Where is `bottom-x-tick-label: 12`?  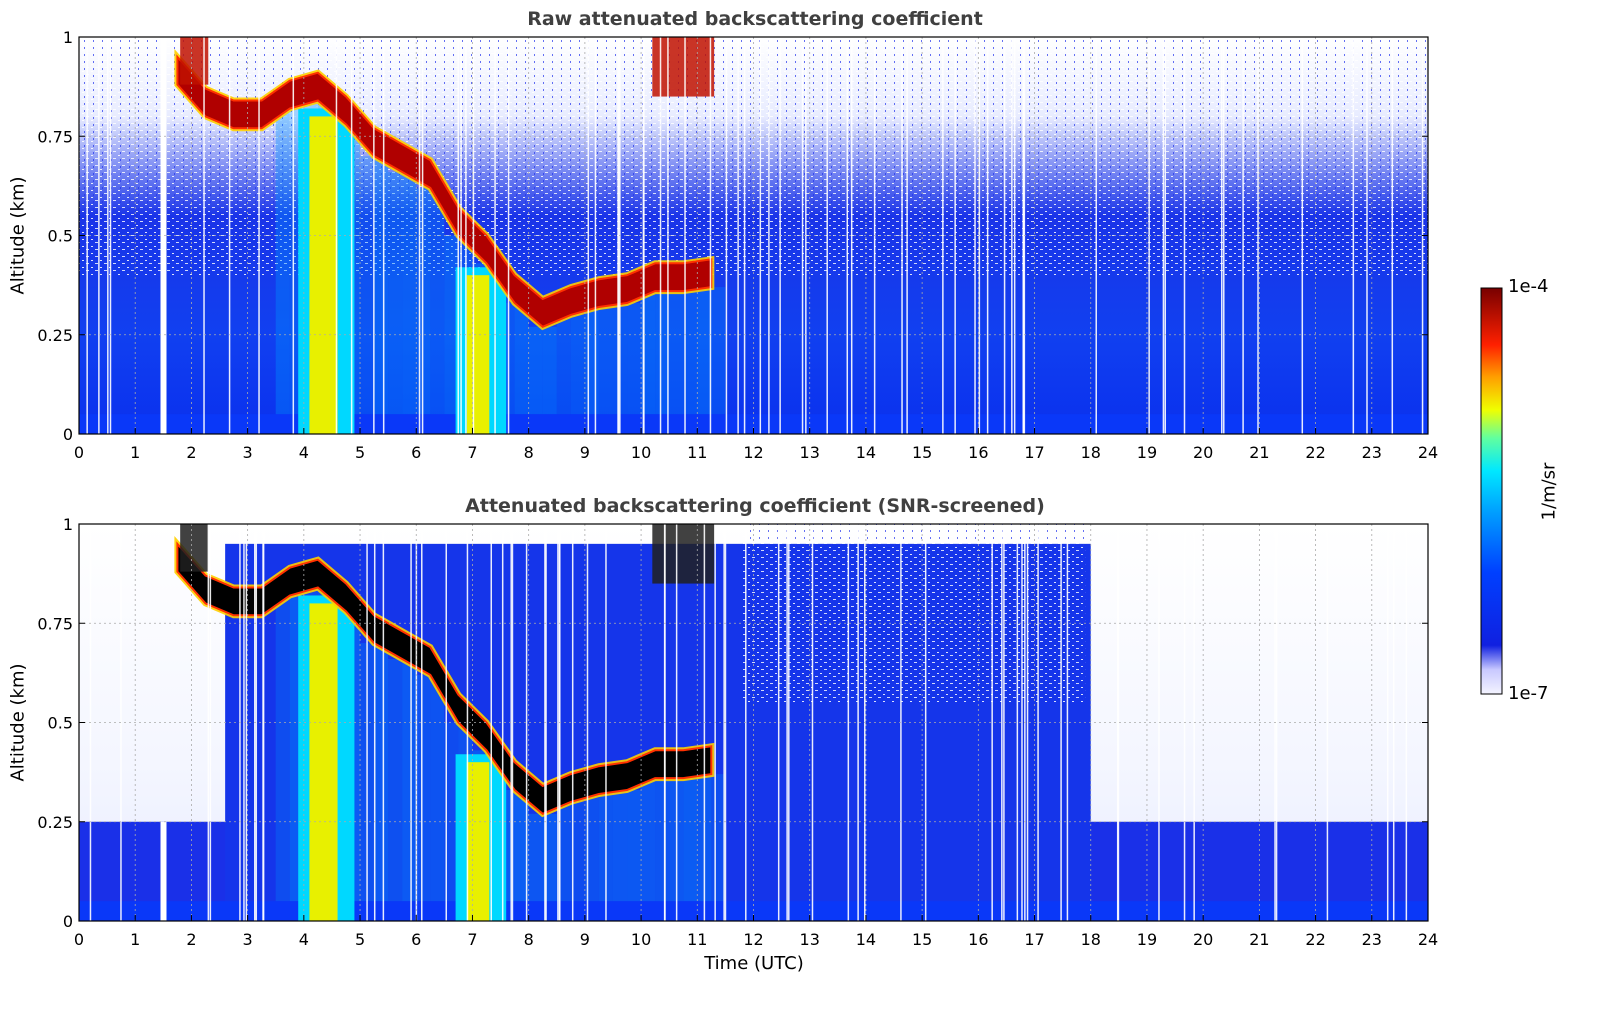 bottom-x-tick-label: 12 is located at coordinates (753, 939).